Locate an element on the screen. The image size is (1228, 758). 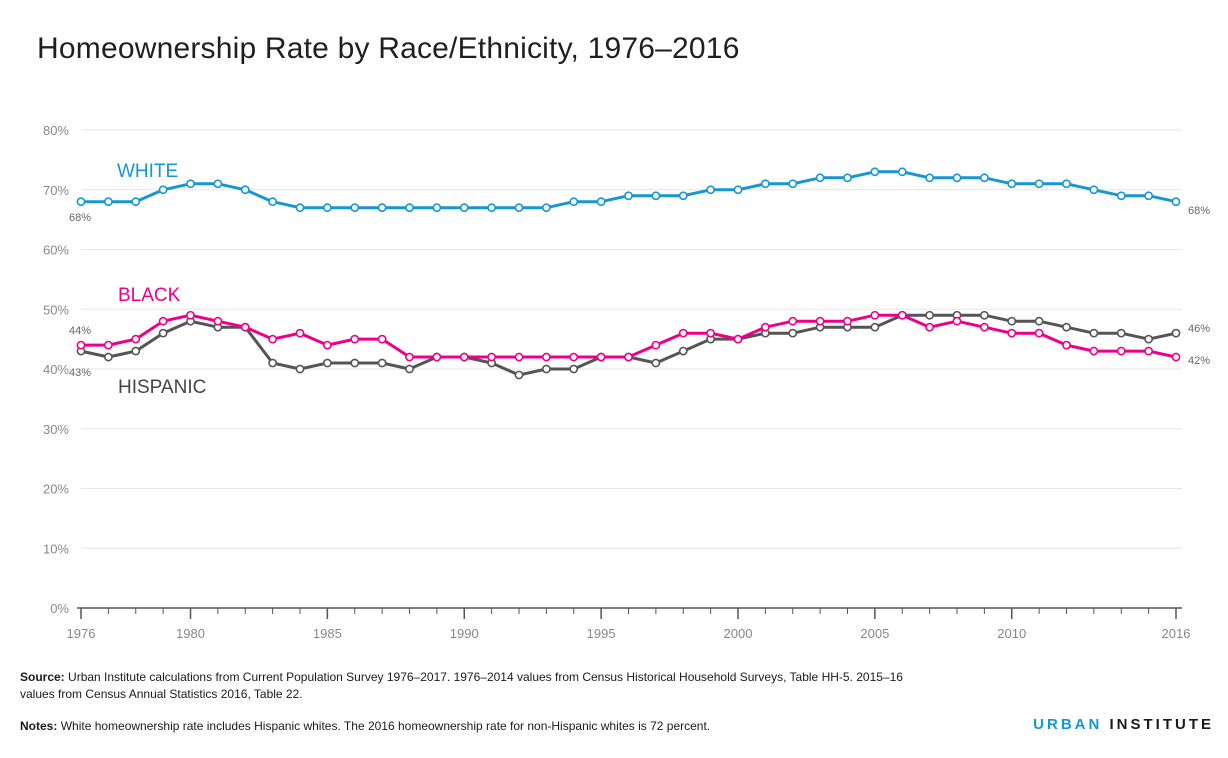
y-tick-label: 50% is located at coordinates (56, 309).